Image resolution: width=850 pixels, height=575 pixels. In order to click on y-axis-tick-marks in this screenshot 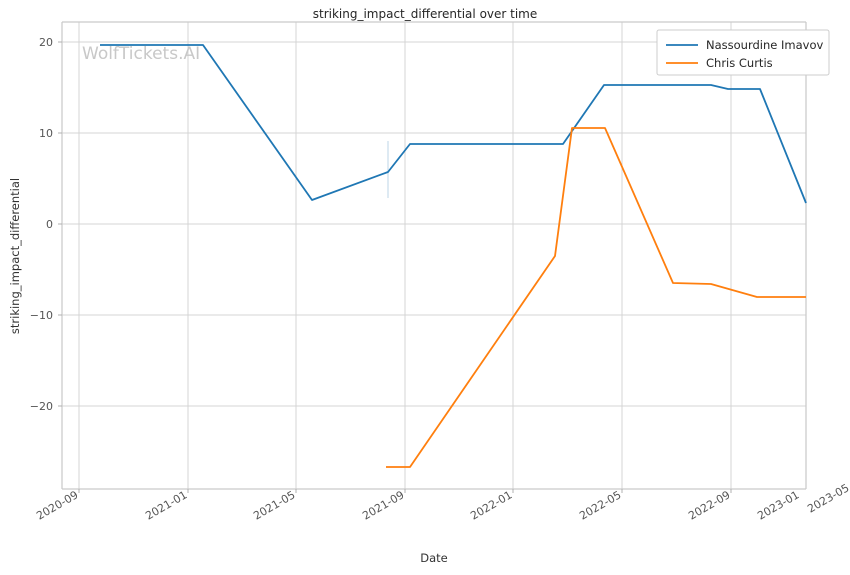, I will do `click(60, 224)`.